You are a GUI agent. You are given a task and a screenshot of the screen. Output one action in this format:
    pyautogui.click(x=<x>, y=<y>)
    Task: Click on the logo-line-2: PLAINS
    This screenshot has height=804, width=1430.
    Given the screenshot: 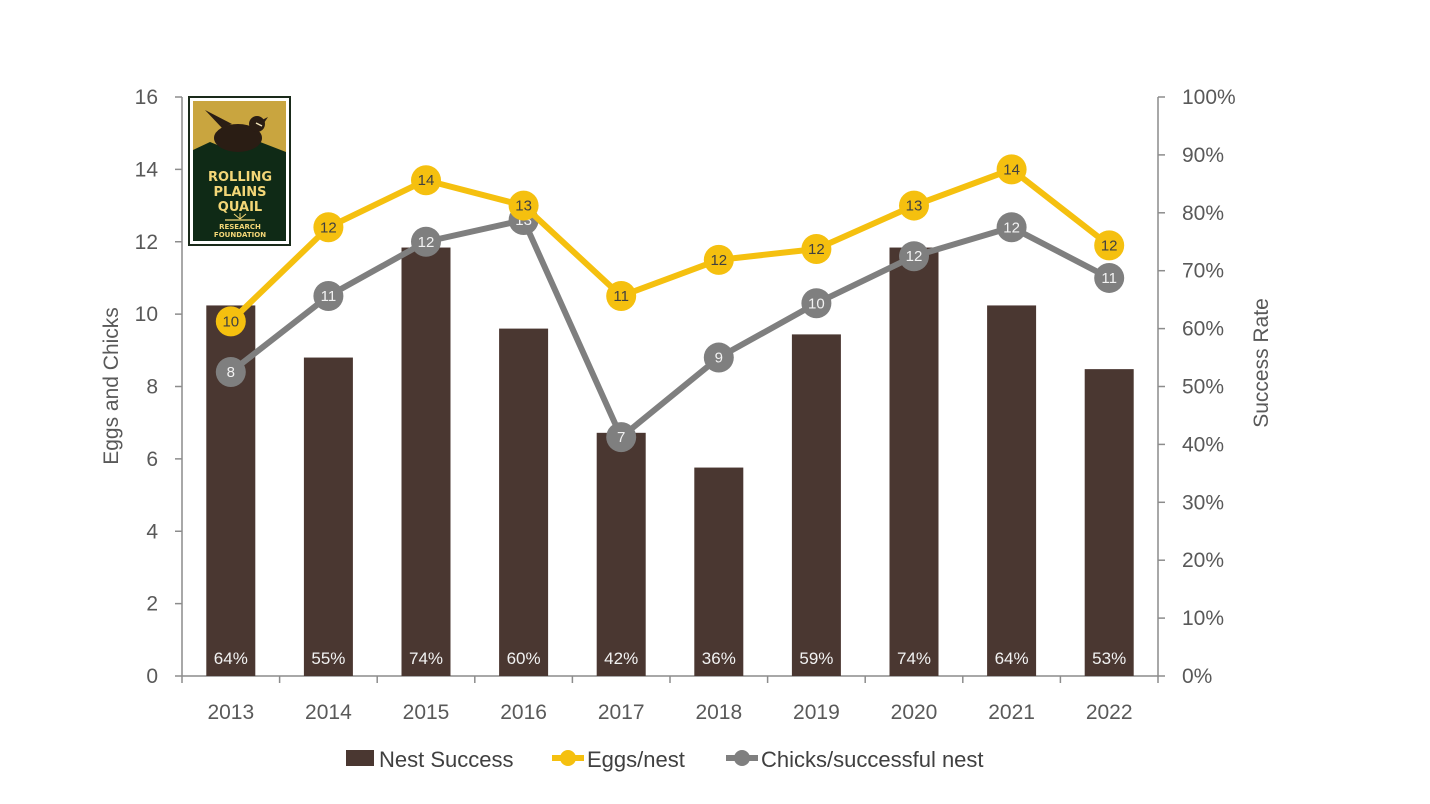 What is the action you would take?
    pyautogui.click(x=240, y=192)
    